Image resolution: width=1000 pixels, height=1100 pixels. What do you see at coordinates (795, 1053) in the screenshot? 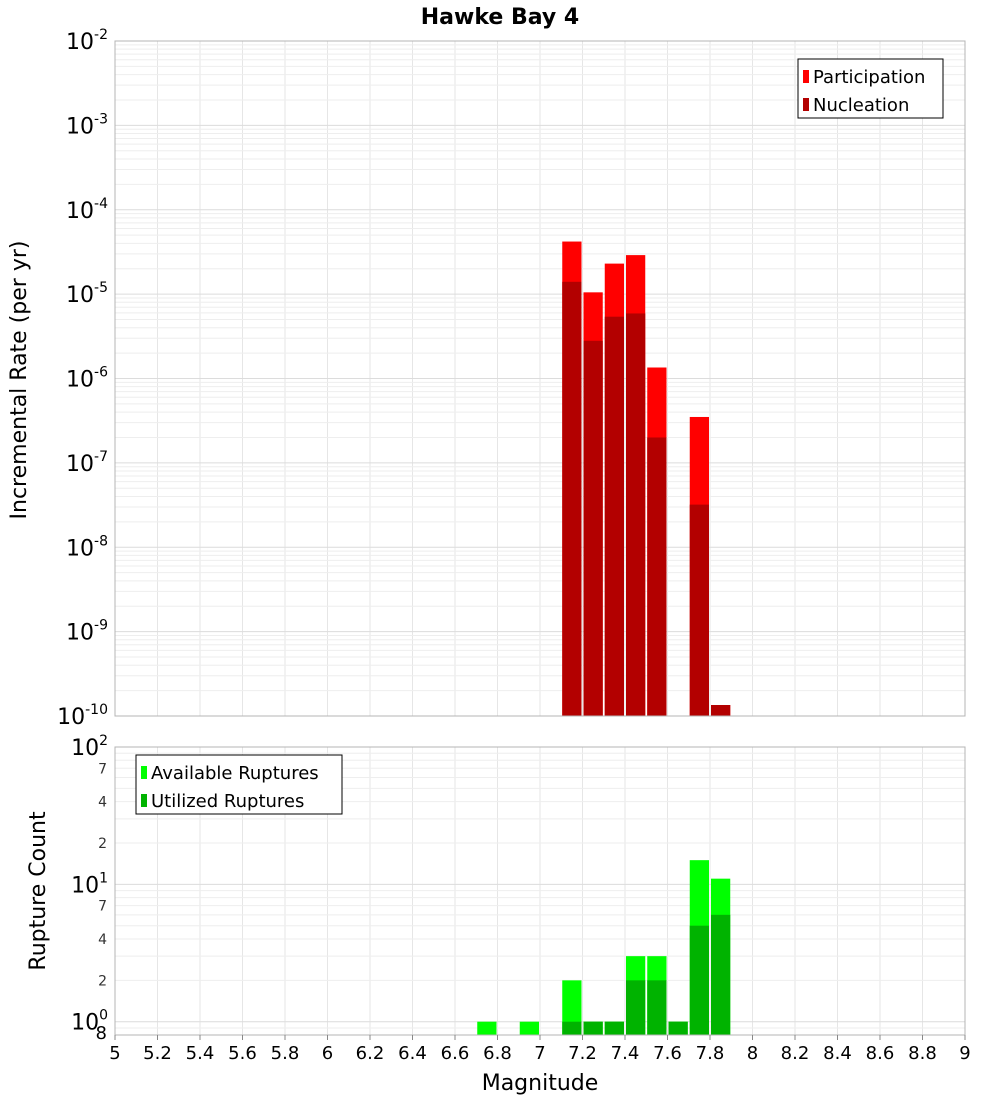
I see `x-tick-label: 8.2` at bounding box center [795, 1053].